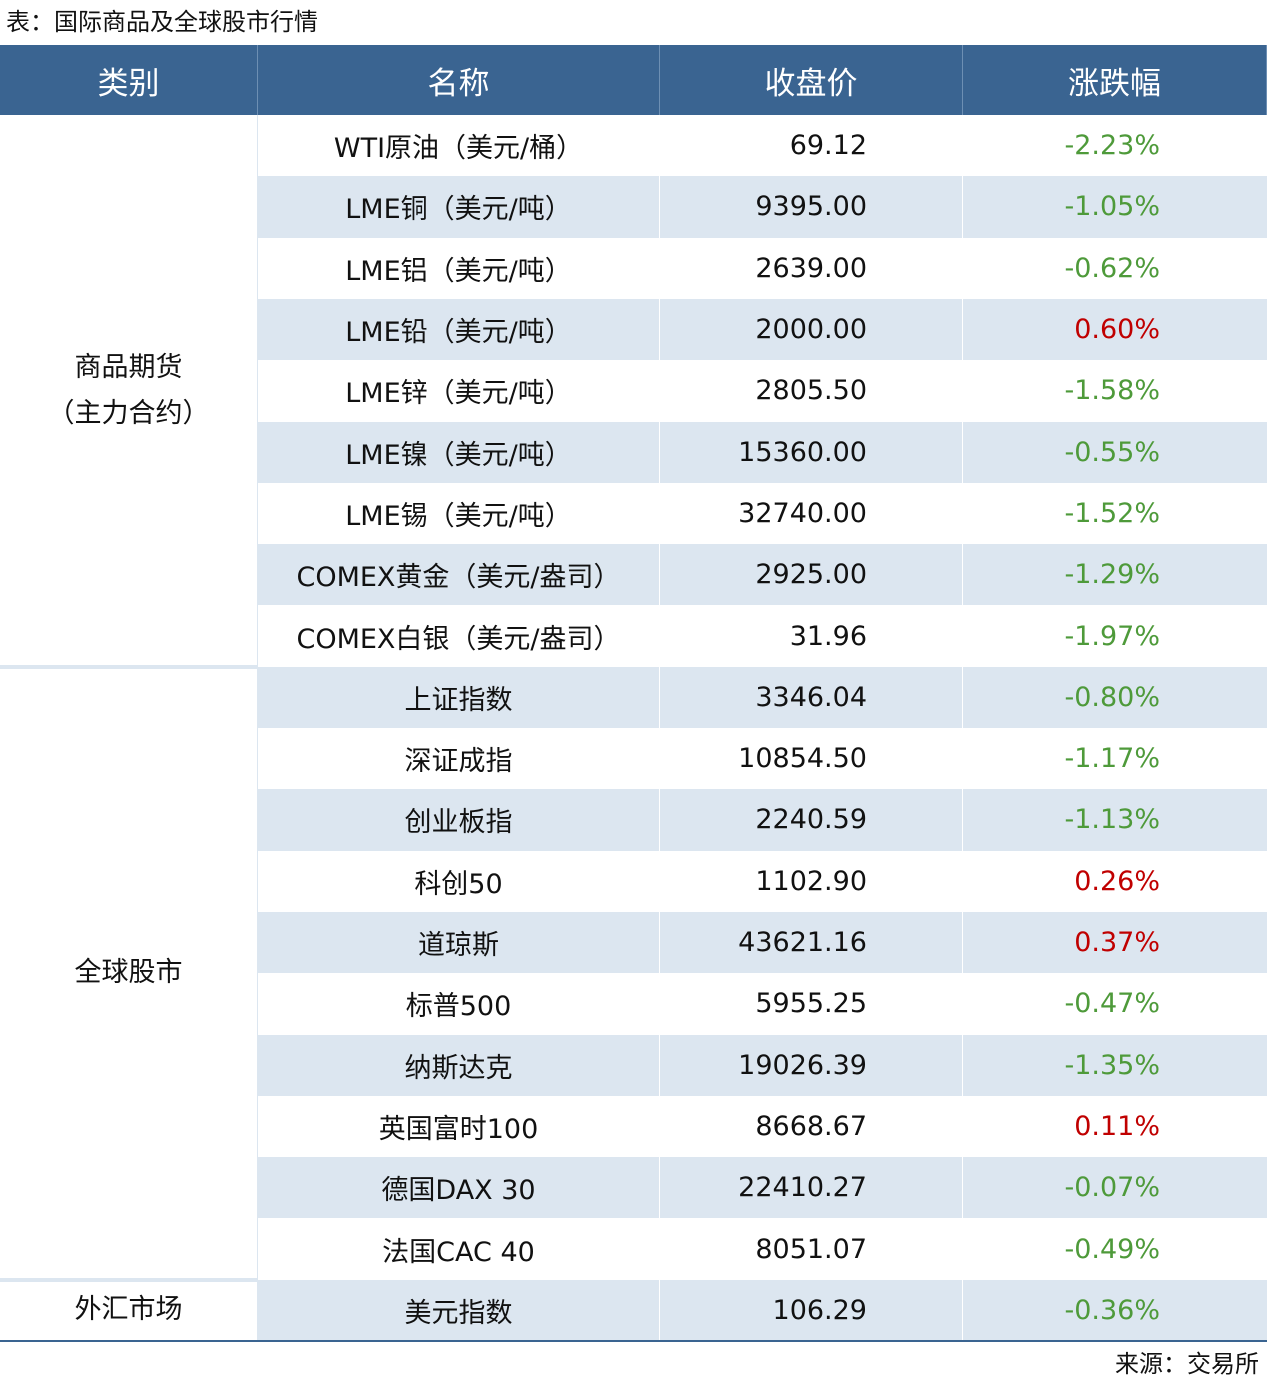 The width and height of the screenshot is (1267, 1384). I want to click on category-line: （主力合约）, so click(128, 413).